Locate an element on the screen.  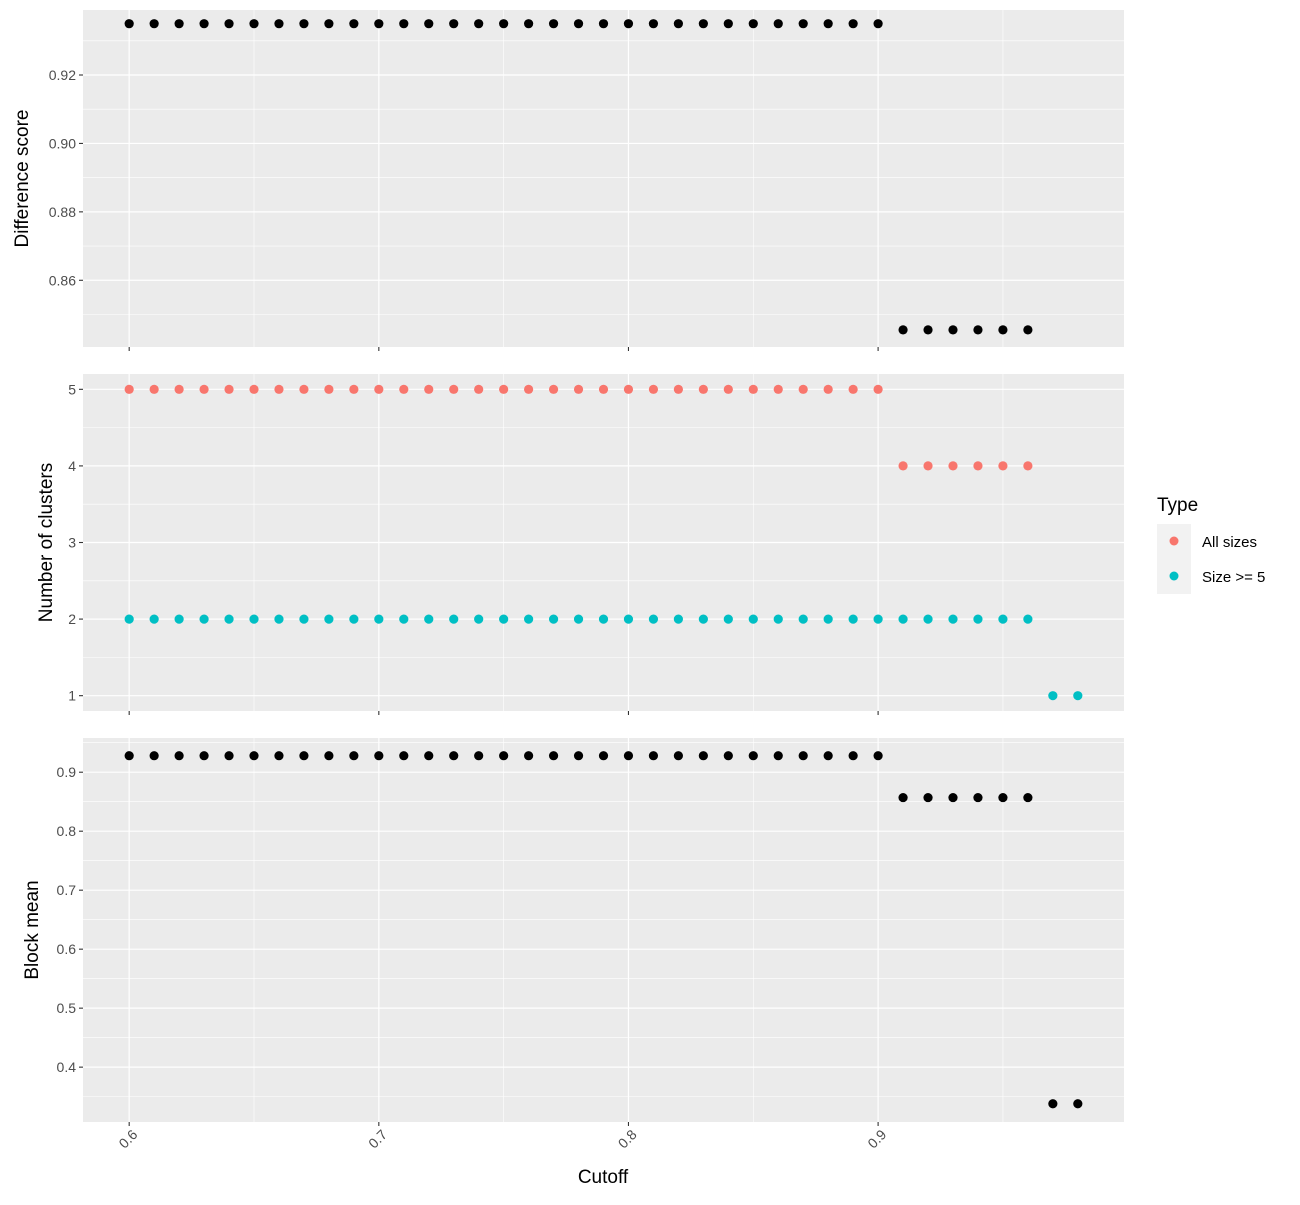
y-tick-label: 0.5 is located at coordinates (67, 1008).